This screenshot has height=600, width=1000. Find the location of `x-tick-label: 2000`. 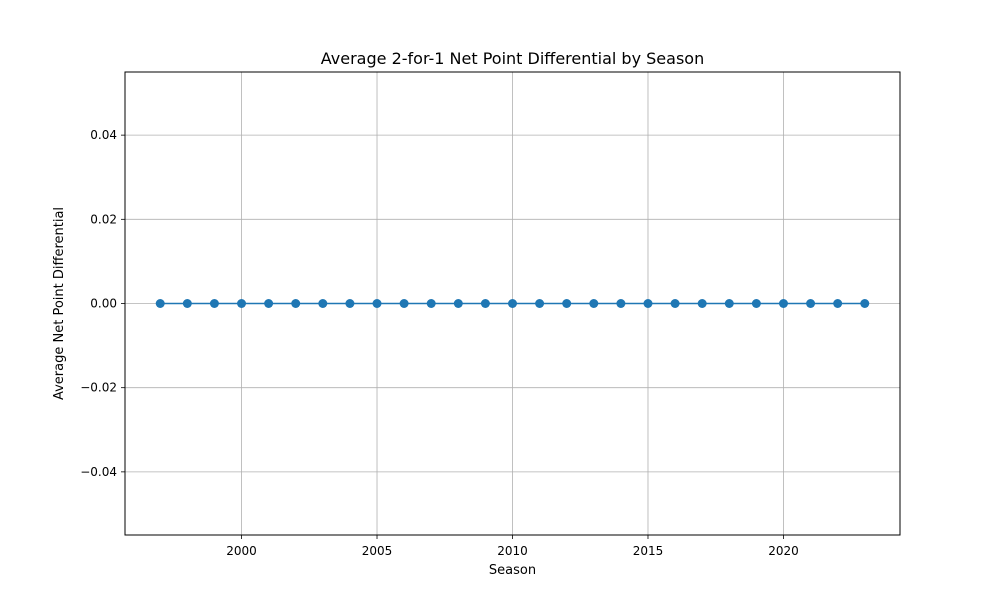

x-tick-label: 2000 is located at coordinates (241, 551).